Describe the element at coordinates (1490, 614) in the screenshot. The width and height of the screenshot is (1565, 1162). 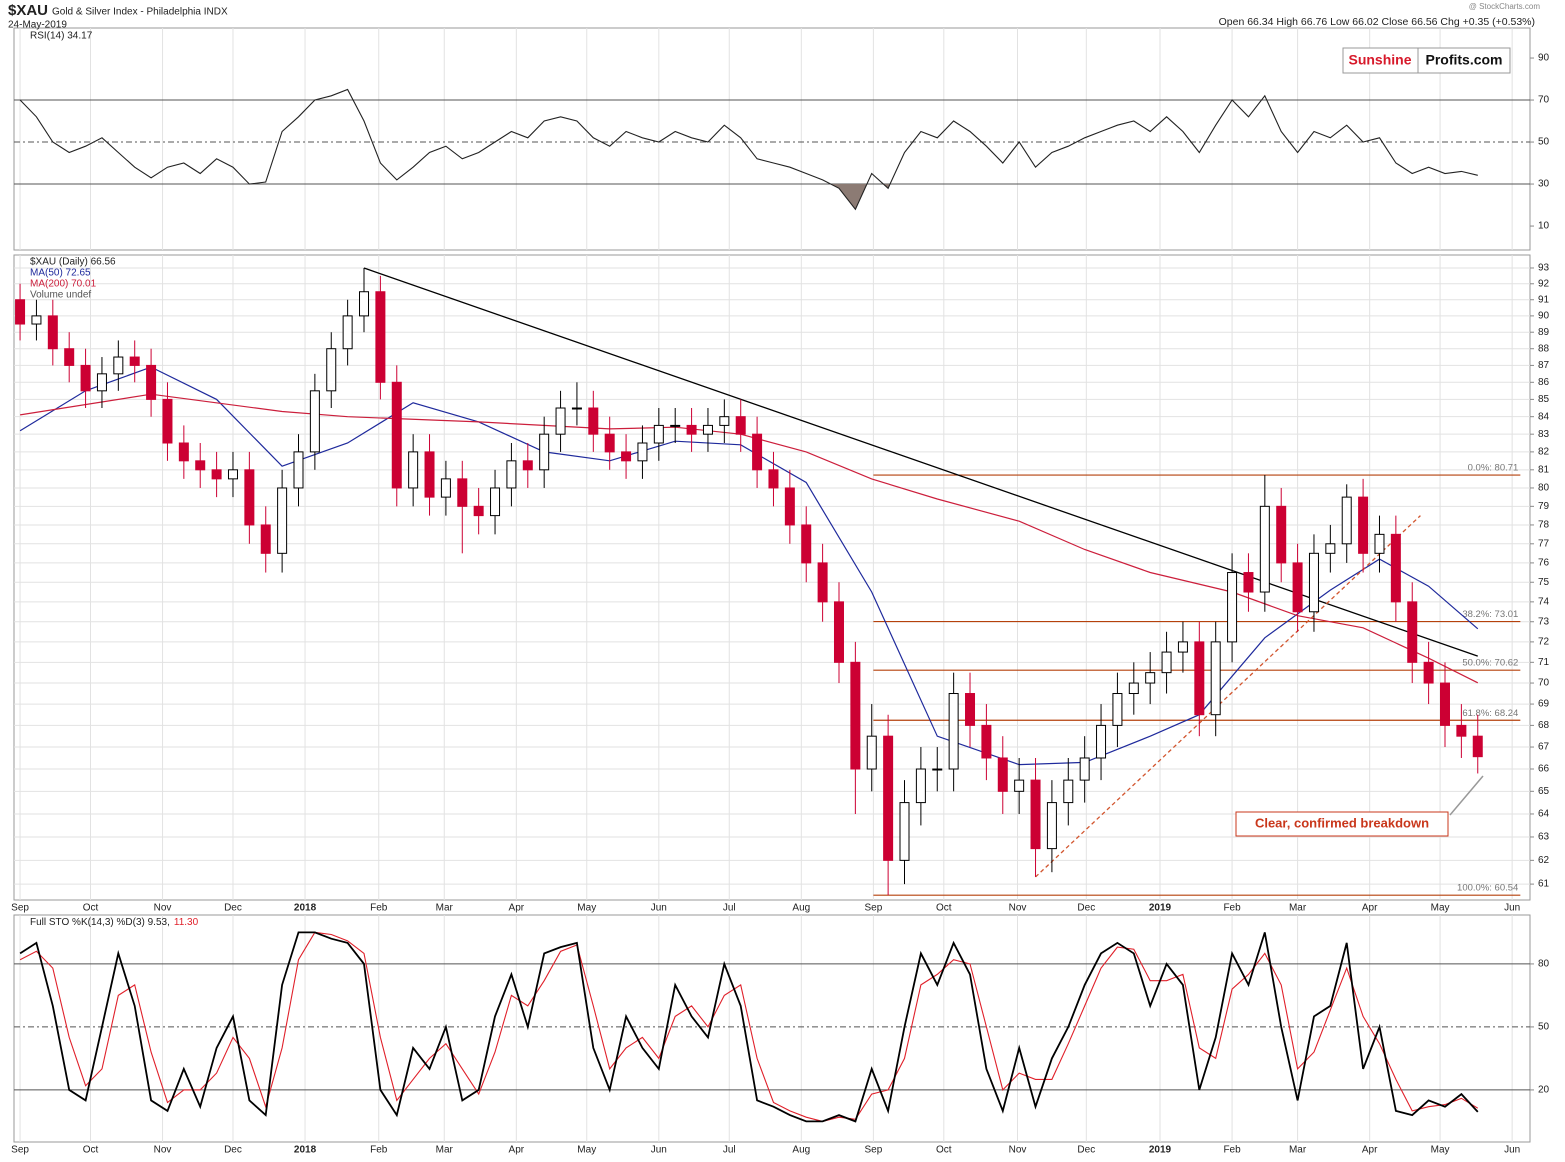
I see `fib-label: 38.2%: 73.01` at that location.